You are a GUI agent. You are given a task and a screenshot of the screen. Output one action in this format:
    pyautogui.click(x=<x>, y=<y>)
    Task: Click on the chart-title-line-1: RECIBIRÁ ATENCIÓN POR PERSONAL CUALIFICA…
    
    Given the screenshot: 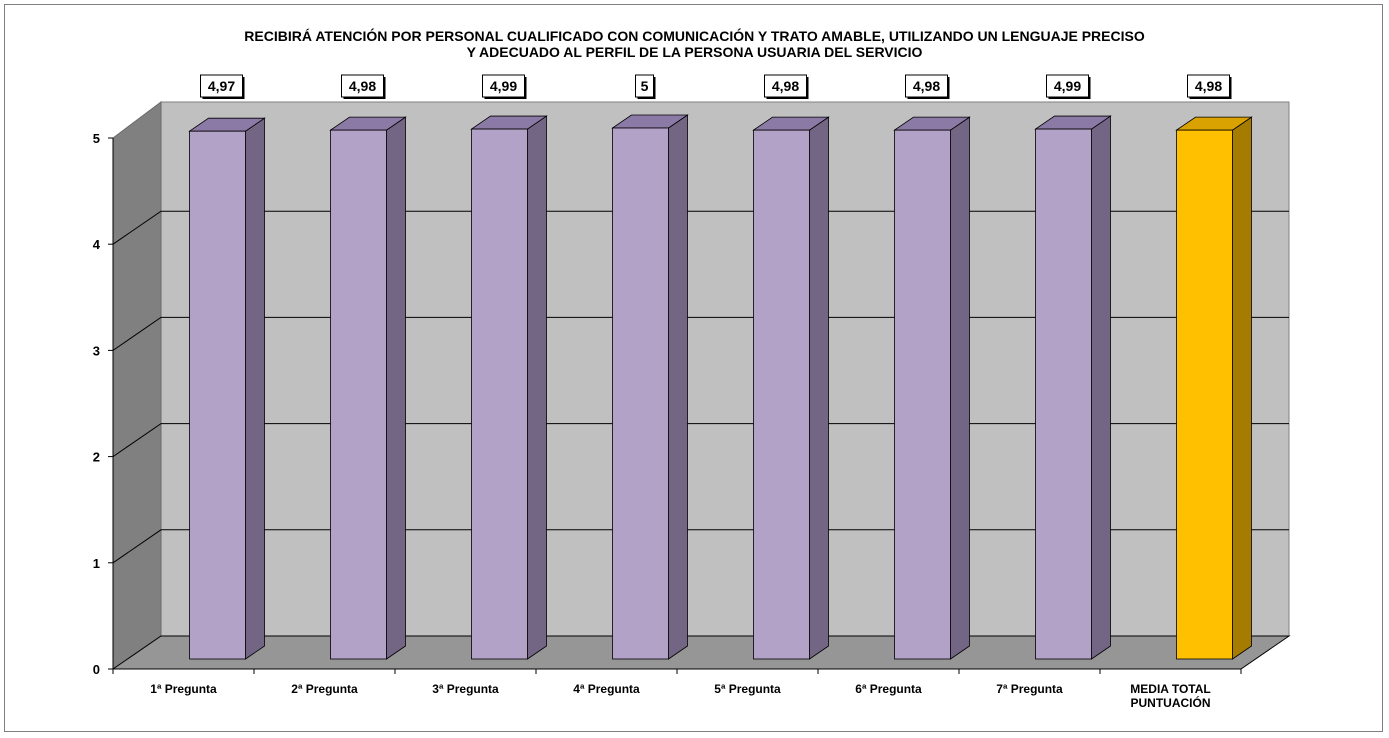 What is the action you would take?
    pyautogui.click(x=694, y=36)
    